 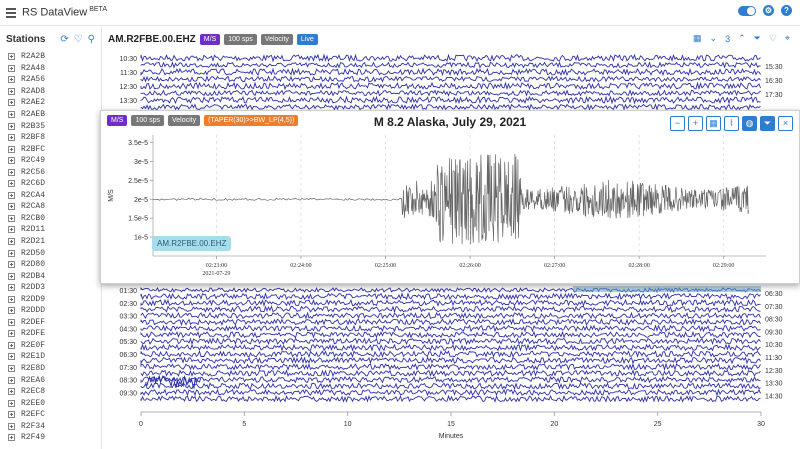 I want to click on grid-icon: ▦, so click(x=713, y=123).